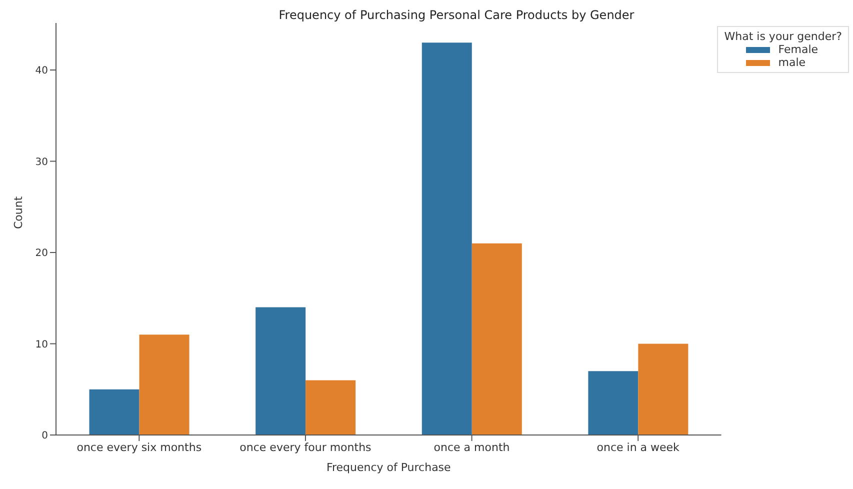 Image resolution: width=853 pixels, height=489 pixels. What do you see at coordinates (798, 49) in the screenshot?
I see `legend-label: Female` at bounding box center [798, 49].